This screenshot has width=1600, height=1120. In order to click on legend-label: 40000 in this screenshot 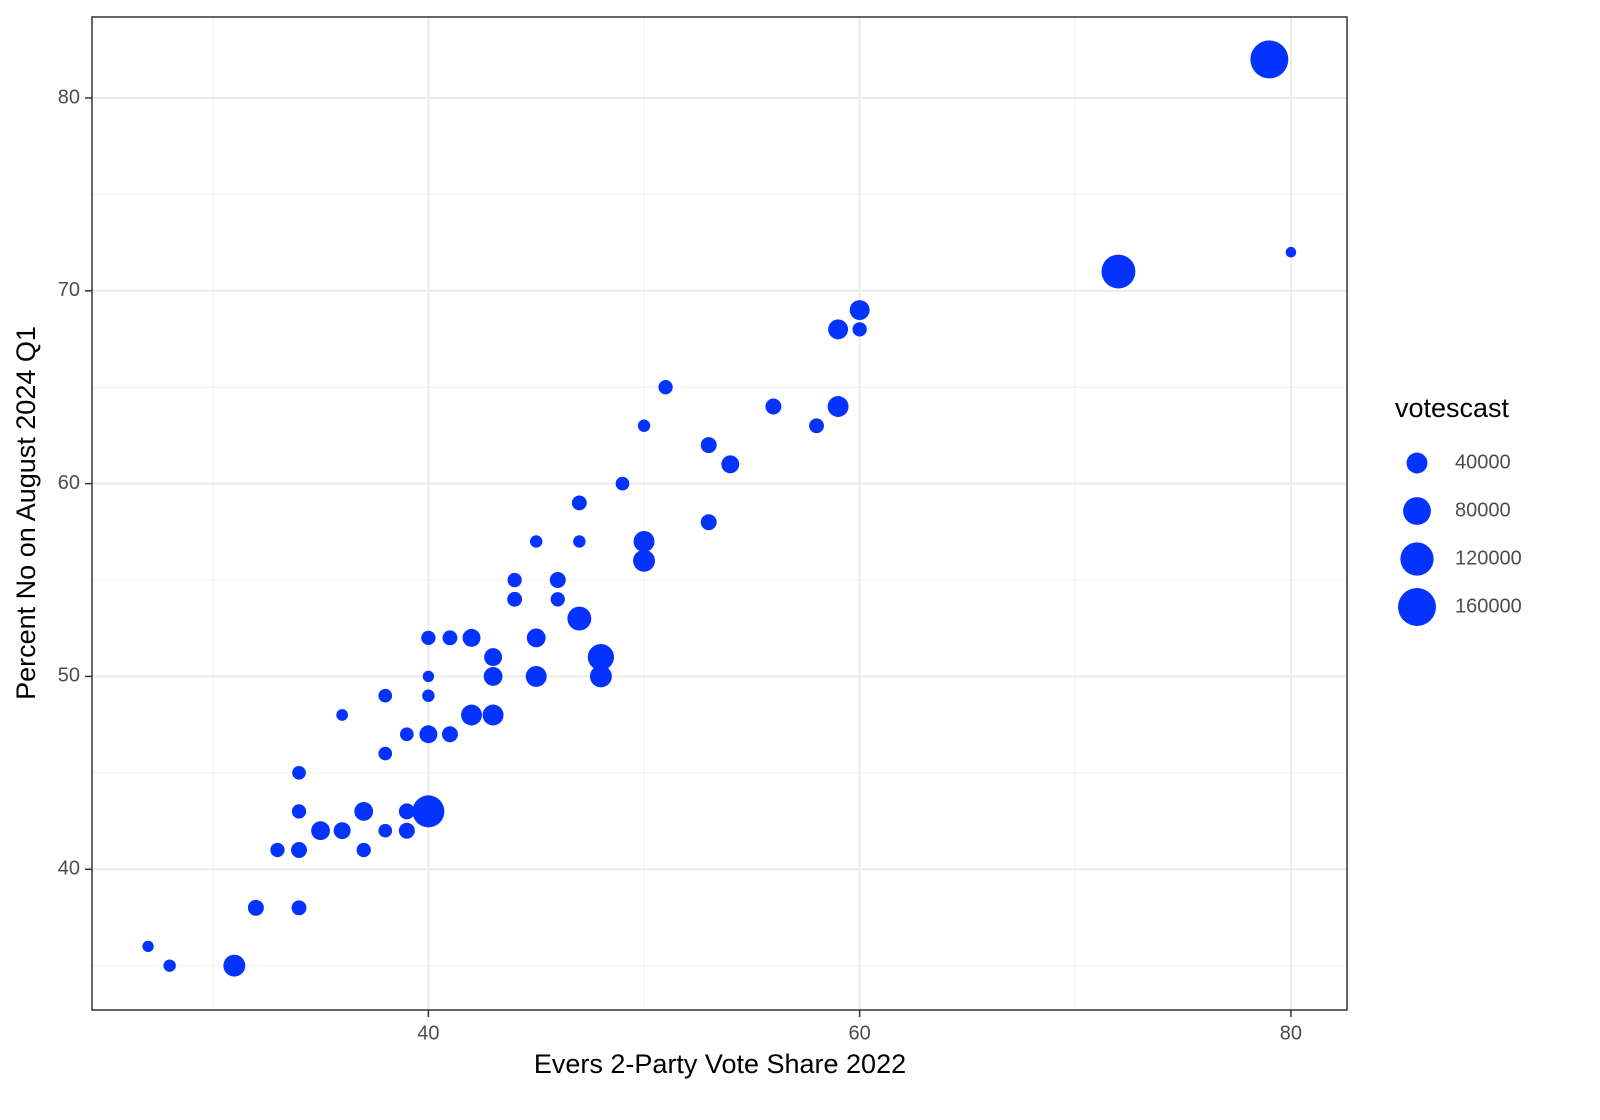, I will do `click(1483, 462)`.